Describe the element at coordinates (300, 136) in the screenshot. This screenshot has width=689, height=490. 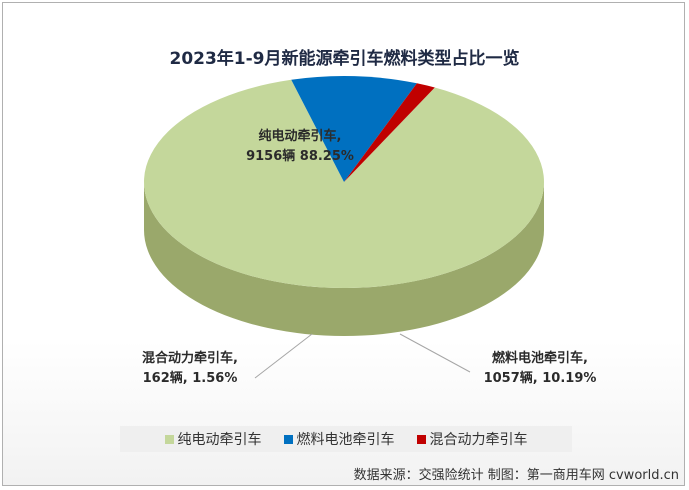
I see `slice-label: 纯电动牵引车,` at that location.